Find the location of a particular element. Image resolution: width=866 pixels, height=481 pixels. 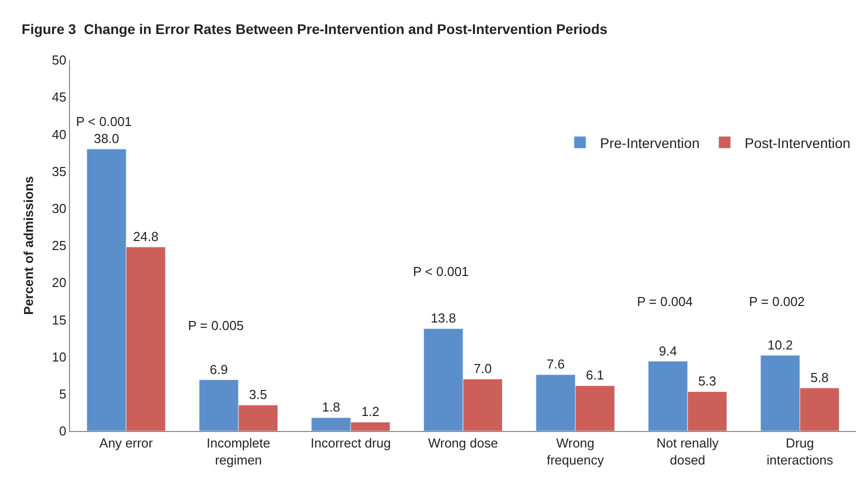

data-label: 7.0 is located at coordinates (483, 368).